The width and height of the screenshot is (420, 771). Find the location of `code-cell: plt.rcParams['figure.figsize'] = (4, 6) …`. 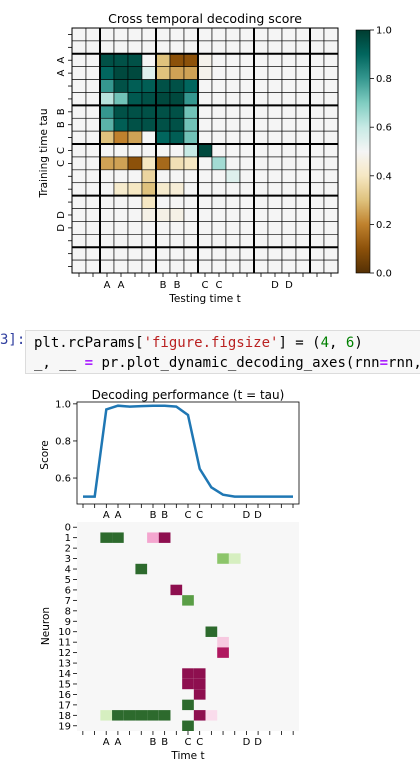

code-cell: plt.rcParams['figure.figsize'] = (4, 6) … is located at coordinates (222, 352).